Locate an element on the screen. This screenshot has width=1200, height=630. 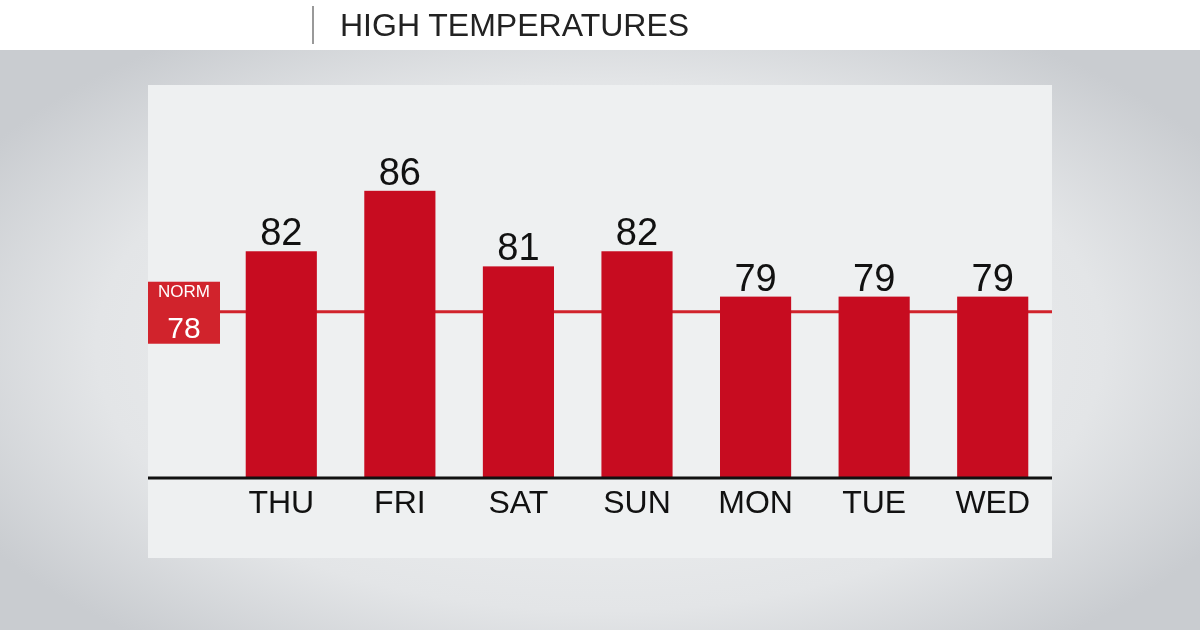
x-tick-label: SAT is located at coordinates (518, 502).